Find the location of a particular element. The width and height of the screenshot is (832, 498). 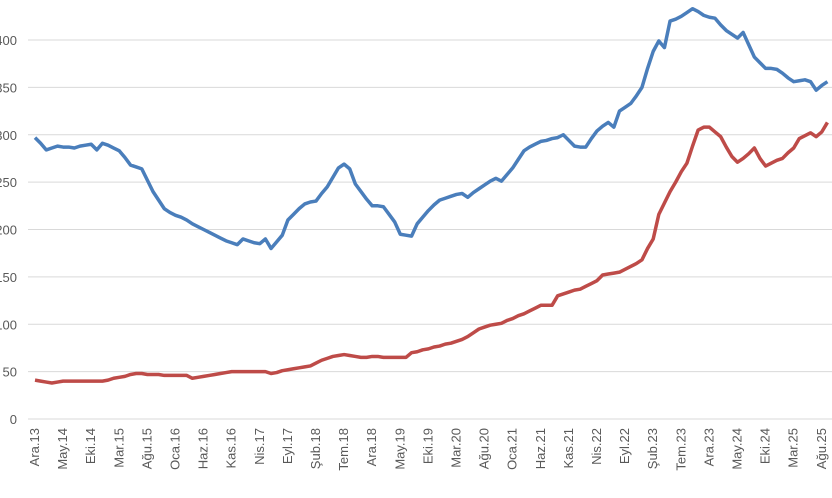

x-tick-label: Nis.17 is located at coordinates (259, 446).